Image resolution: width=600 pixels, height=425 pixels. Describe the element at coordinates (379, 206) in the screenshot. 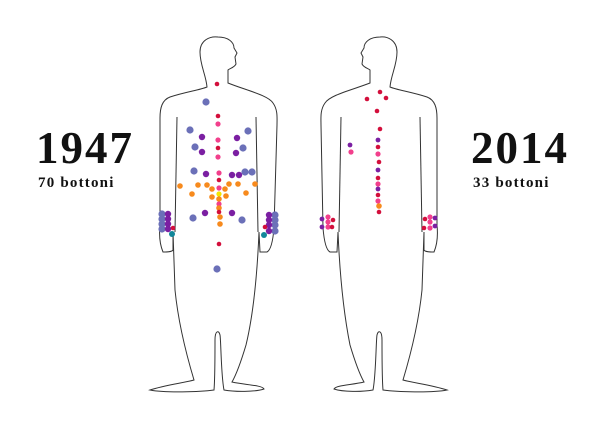

I see `back-button-dot-orange` at that location.